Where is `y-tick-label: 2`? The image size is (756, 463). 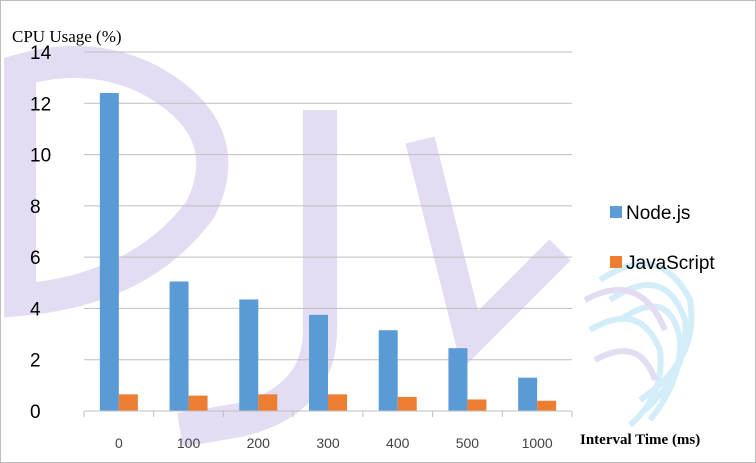 y-tick-label: 2 is located at coordinates (35, 361).